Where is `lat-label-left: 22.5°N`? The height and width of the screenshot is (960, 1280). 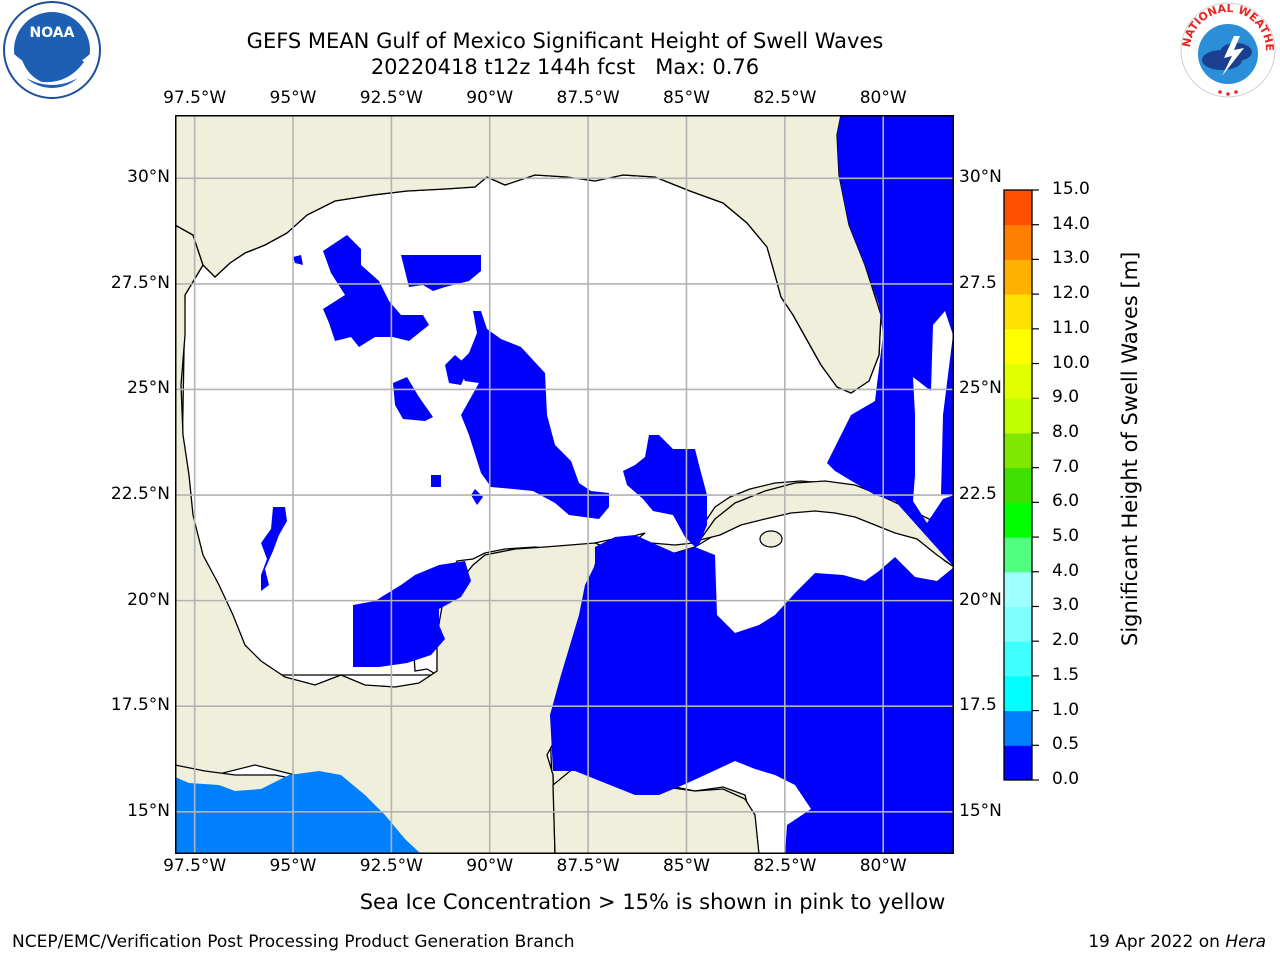 lat-label-left: 22.5°N is located at coordinates (140, 494).